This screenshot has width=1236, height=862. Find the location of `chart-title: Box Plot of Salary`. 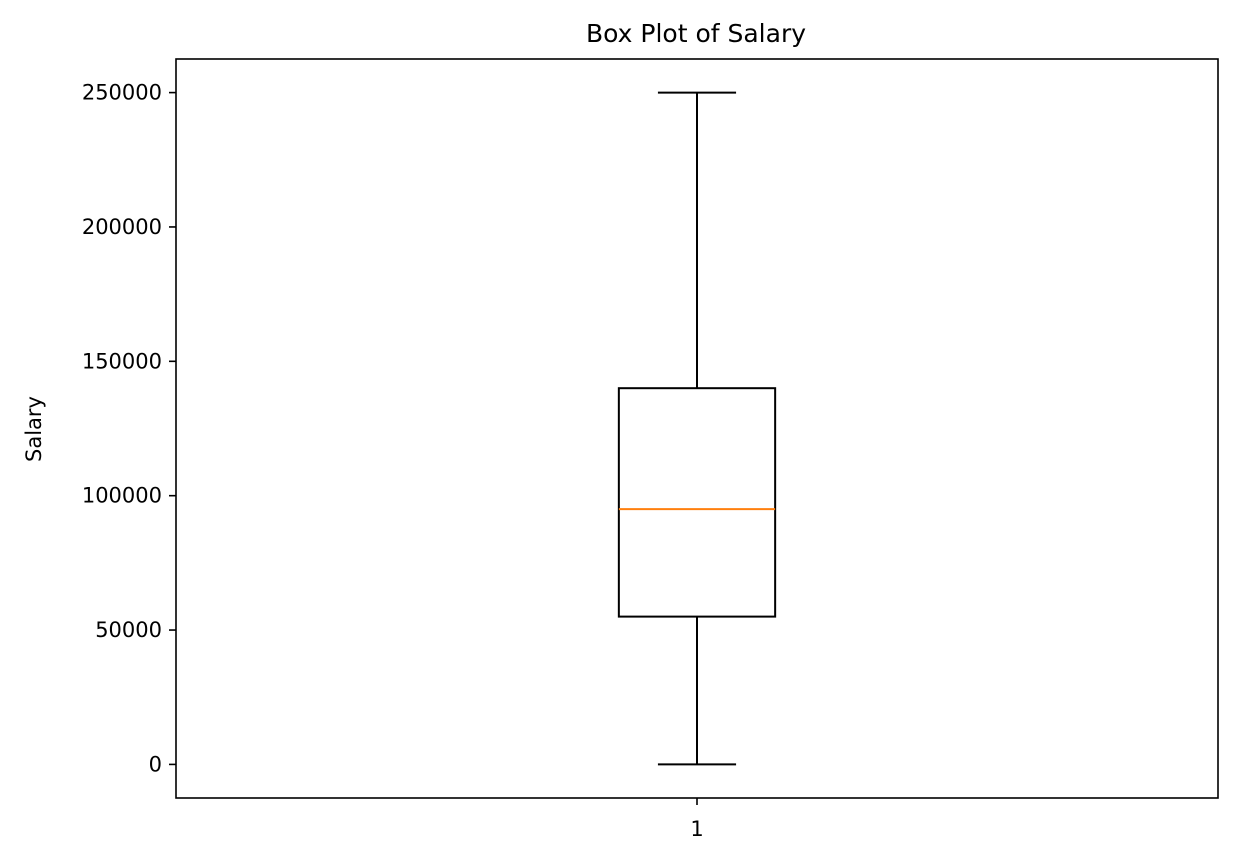

chart-title: Box Plot of Salary is located at coordinates (696, 33).